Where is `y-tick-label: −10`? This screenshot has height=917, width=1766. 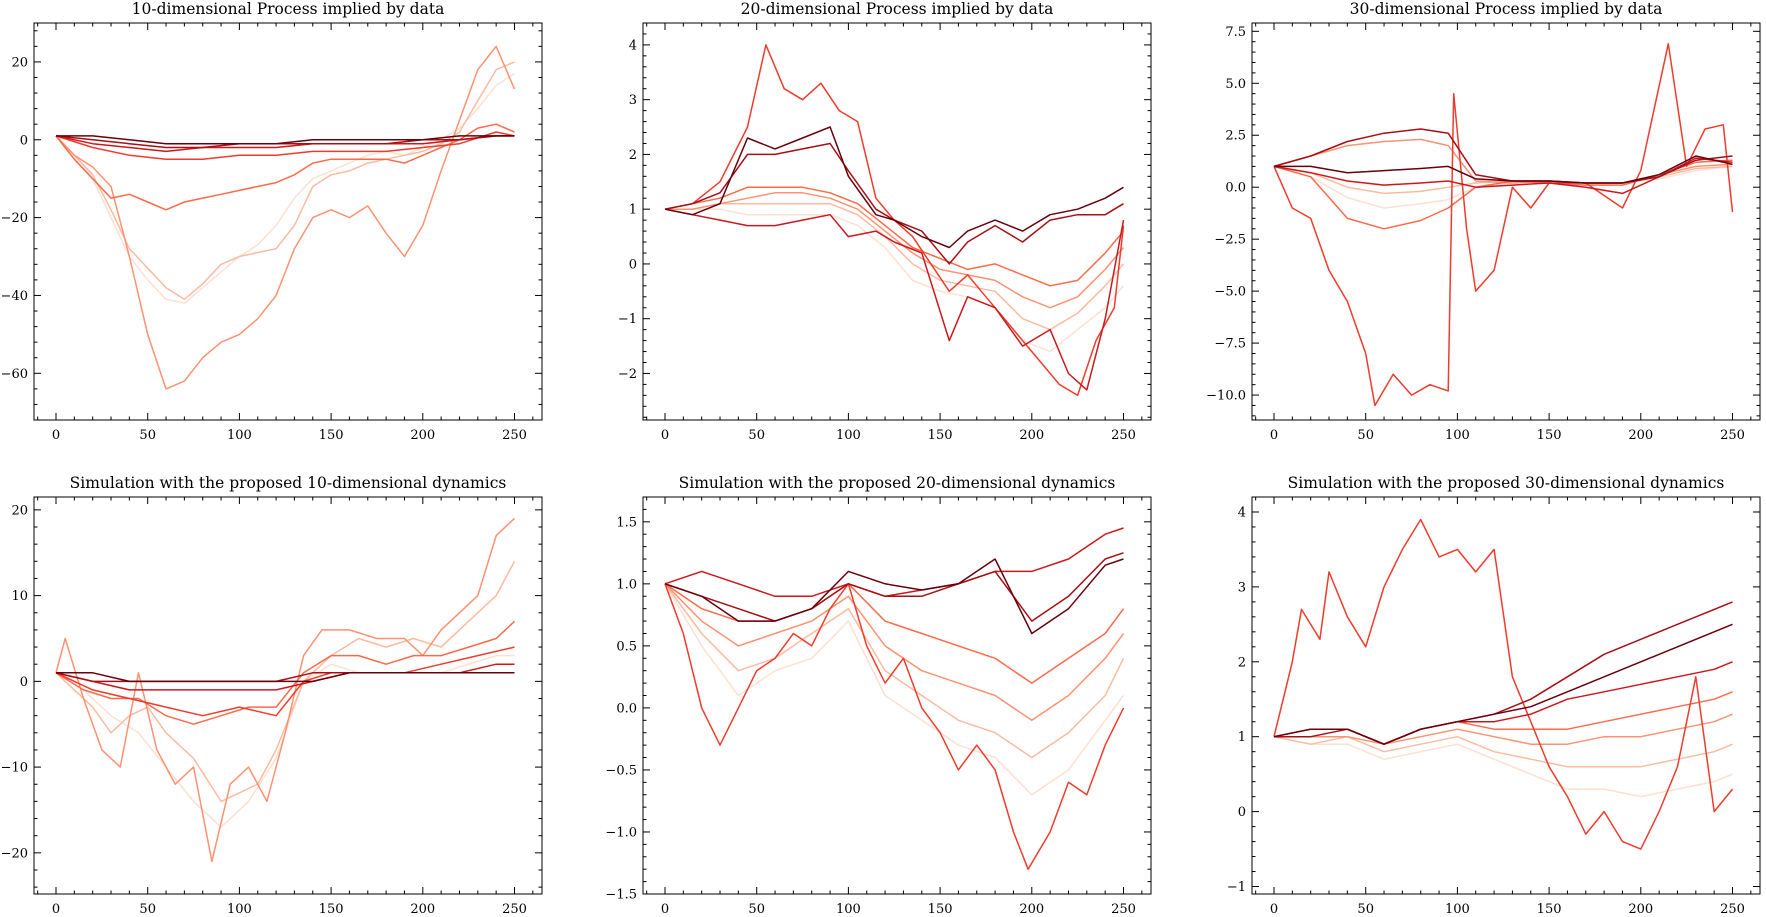 y-tick-label: −10 is located at coordinates (14, 768).